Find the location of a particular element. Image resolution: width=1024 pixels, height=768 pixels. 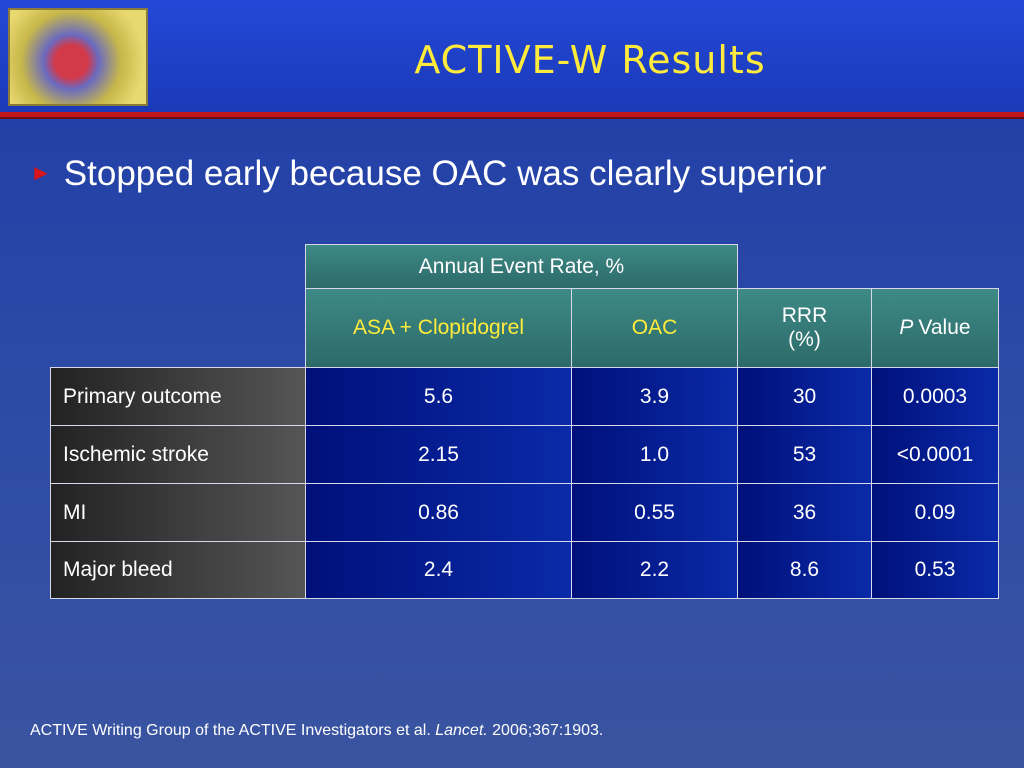

data-cell: 0.0003 is located at coordinates (935, 396).